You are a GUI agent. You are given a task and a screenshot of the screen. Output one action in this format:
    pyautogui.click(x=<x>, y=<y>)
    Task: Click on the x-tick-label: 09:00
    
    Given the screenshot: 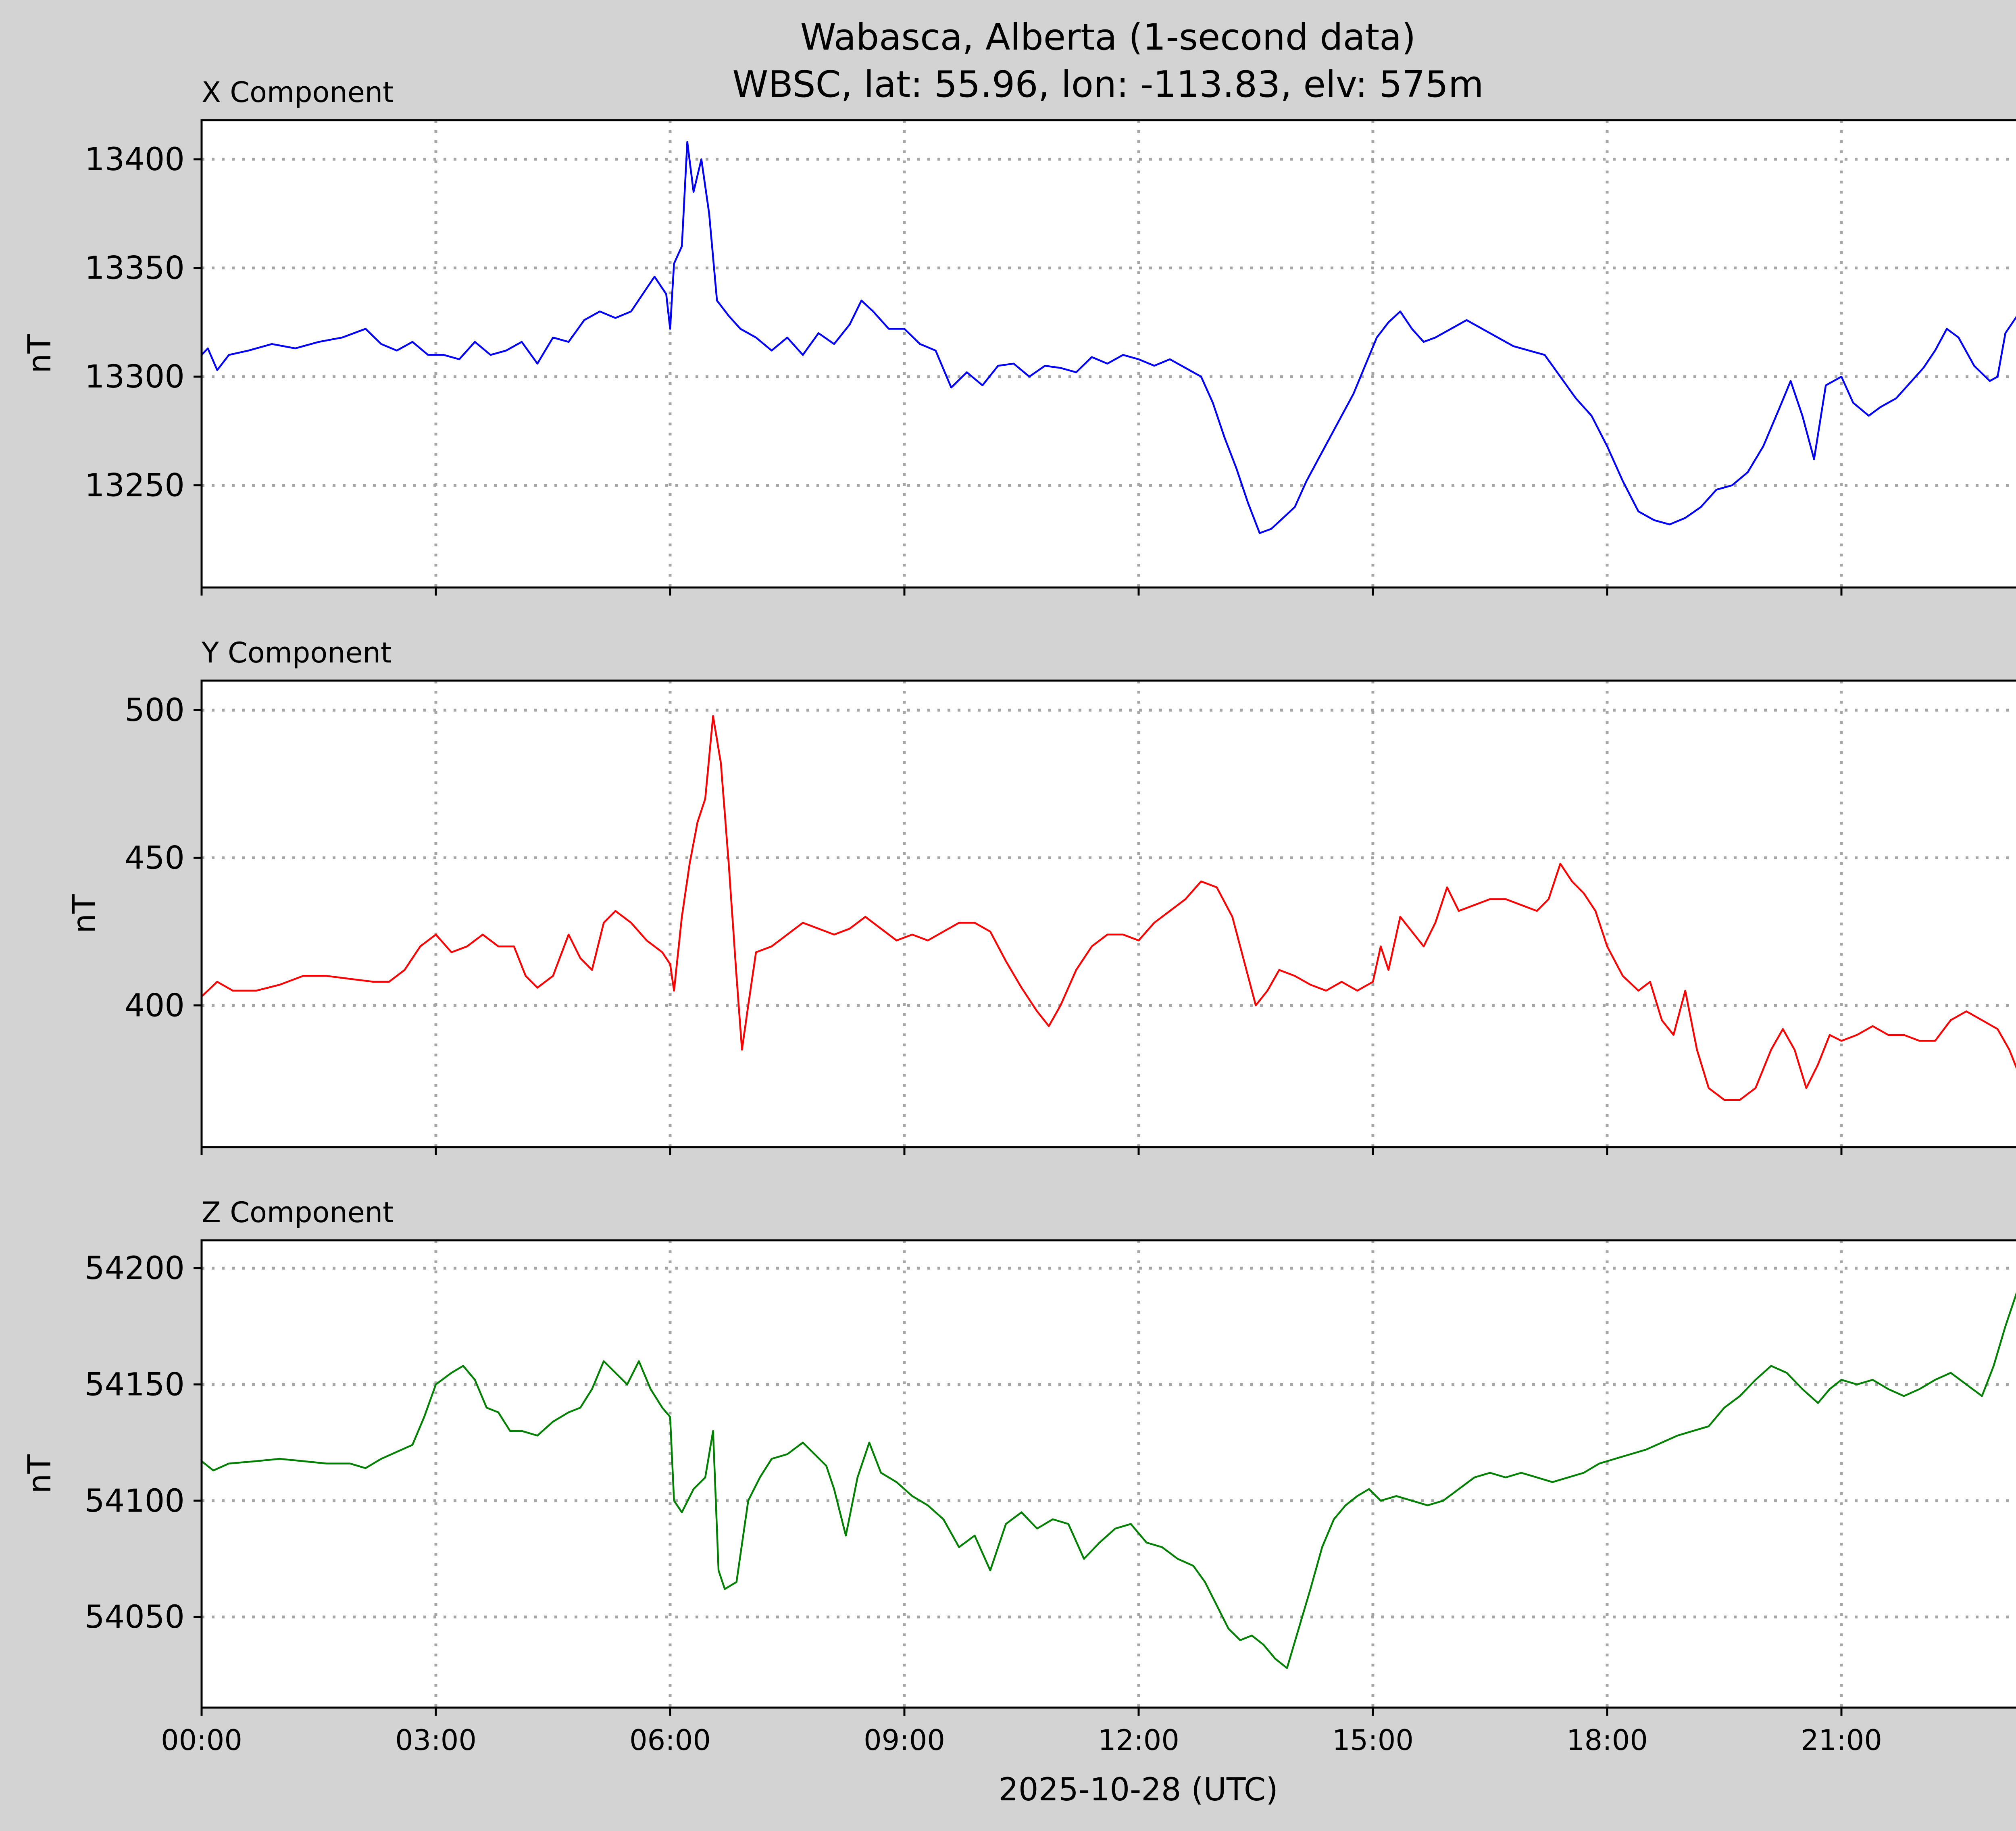 What is the action you would take?
    pyautogui.click(x=905, y=1740)
    